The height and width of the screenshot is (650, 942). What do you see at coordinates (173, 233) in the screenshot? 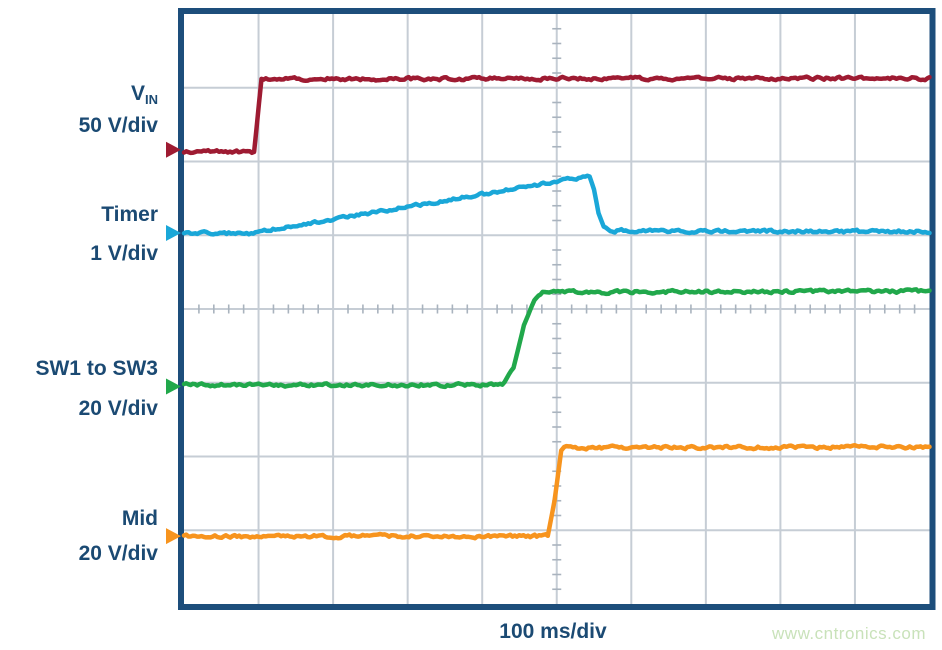
I see `channel-marker-timer-icon` at bounding box center [173, 233].